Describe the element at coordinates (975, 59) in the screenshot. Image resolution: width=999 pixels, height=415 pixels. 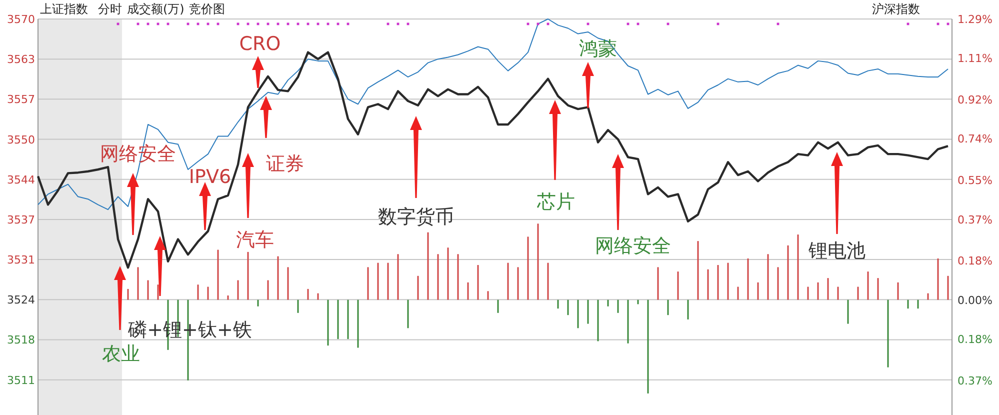
I see `y2-tick-label: 1.11%` at that location.